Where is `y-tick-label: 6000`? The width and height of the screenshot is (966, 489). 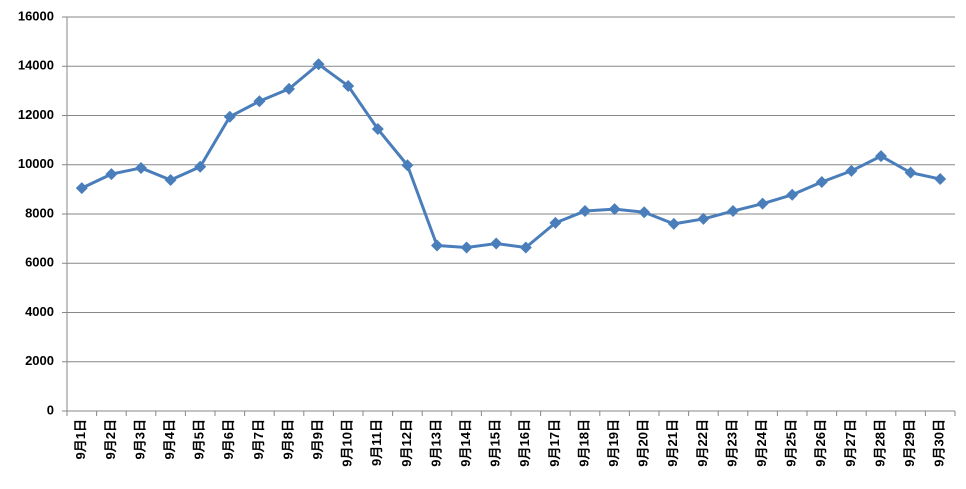 y-tick-label: 6000 is located at coordinates (39, 262).